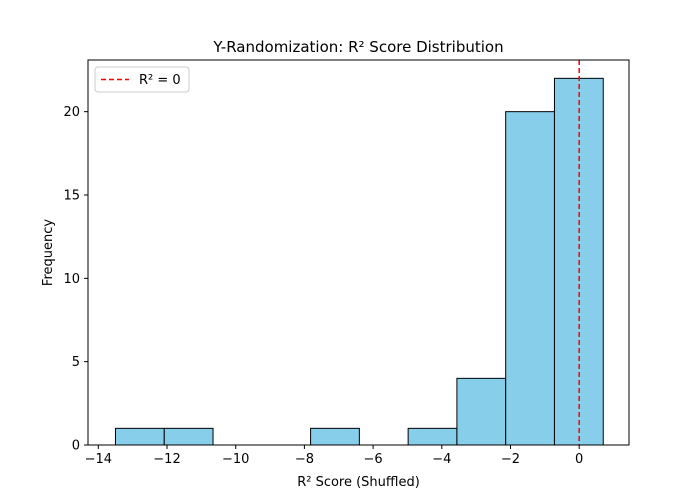 This screenshot has height=500, width=700. I want to click on legend-box, so click(142, 79).